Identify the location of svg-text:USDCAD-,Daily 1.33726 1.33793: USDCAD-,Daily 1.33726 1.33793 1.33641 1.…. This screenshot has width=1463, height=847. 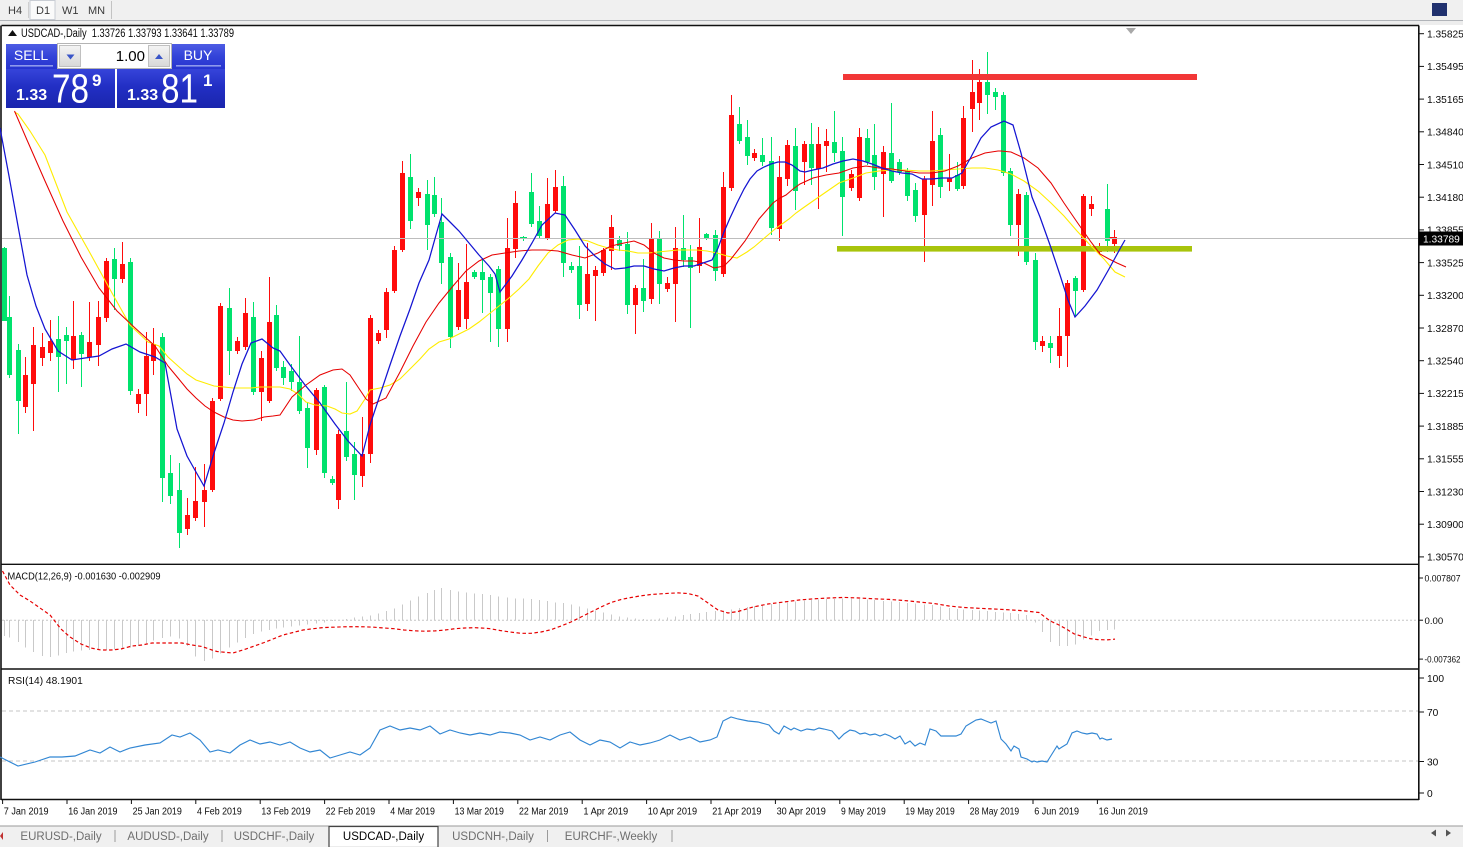
(127, 34).